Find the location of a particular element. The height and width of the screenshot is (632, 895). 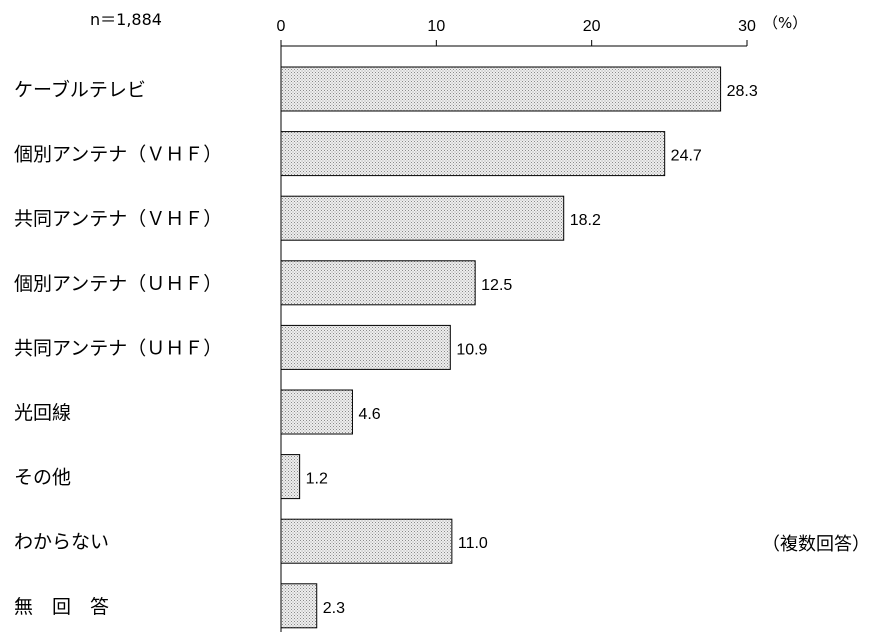

sample-size-label: n＝1,884 is located at coordinates (126, 19).